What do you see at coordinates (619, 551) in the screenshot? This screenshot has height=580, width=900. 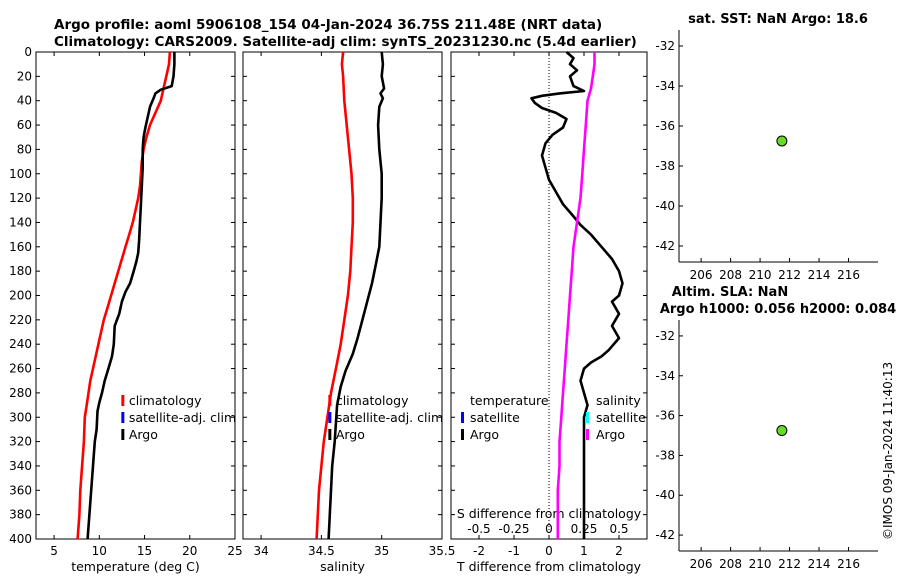 I see `x-tick-label: 2` at bounding box center [619, 551].